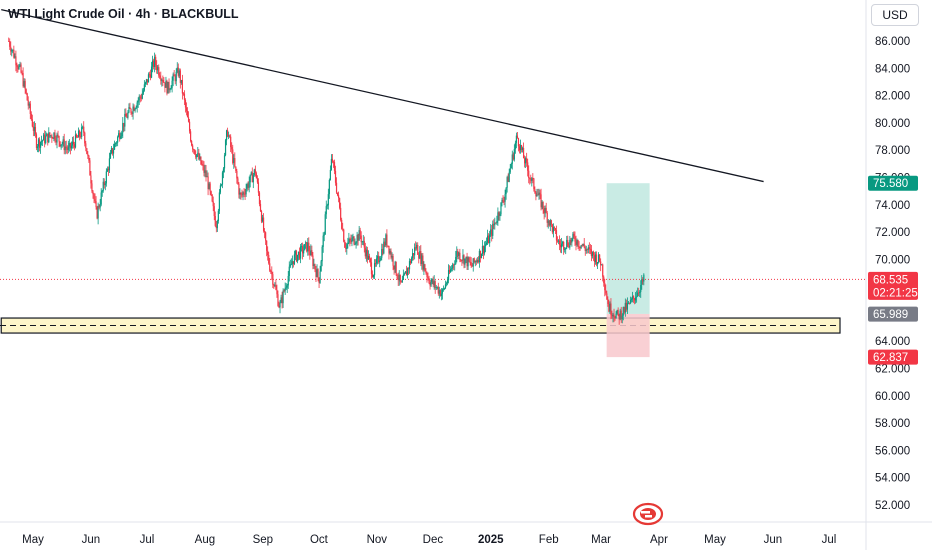 This screenshot has width=932, height=550. Describe the element at coordinates (715, 540) in the screenshot. I see `time-tick-label: May` at that location.